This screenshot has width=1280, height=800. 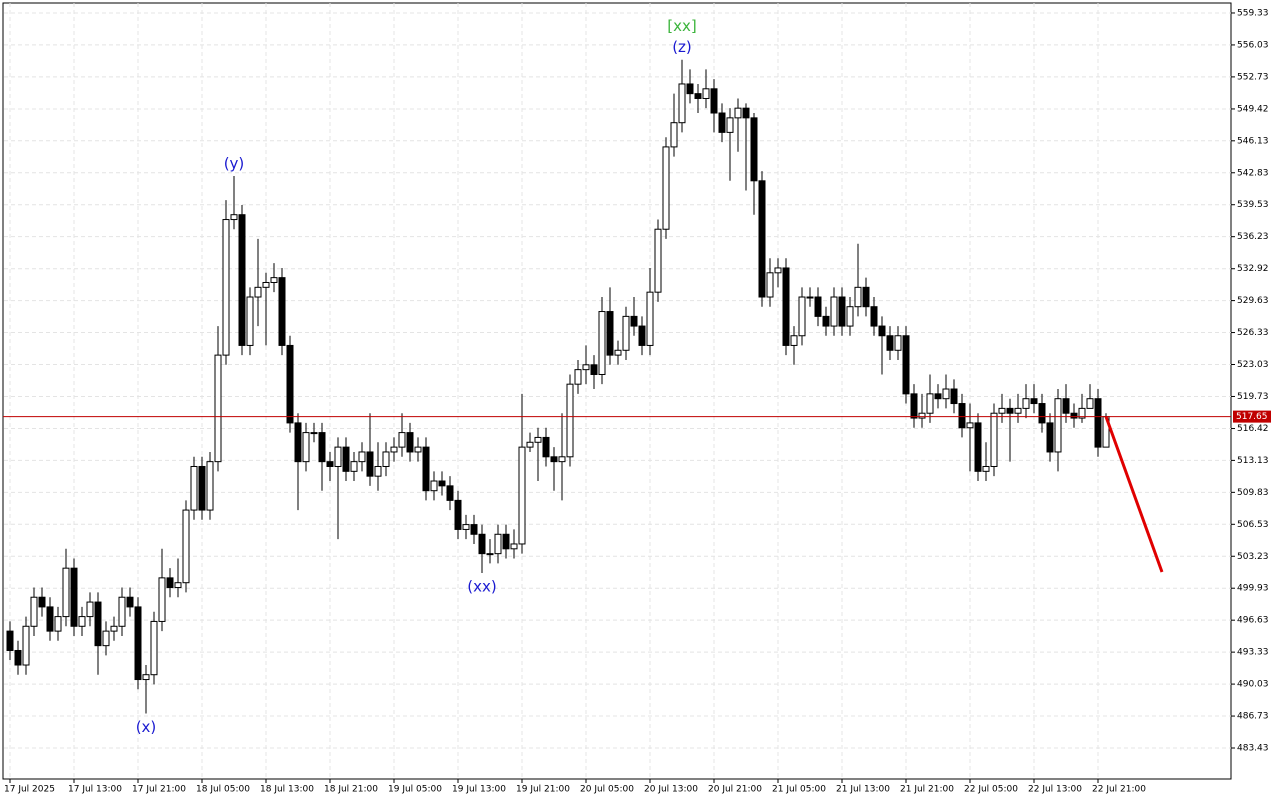 I want to click on x-tick-label: 20 Jul 05:00, so click(x=607, y=790).